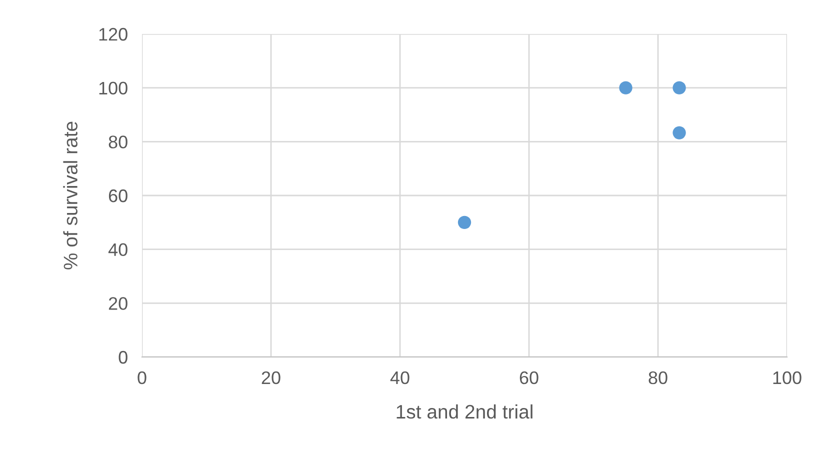 Image resolution: width=826 pixels, height=474 pixels. I want to click on y-tick-label: 40, so click(118, 249).